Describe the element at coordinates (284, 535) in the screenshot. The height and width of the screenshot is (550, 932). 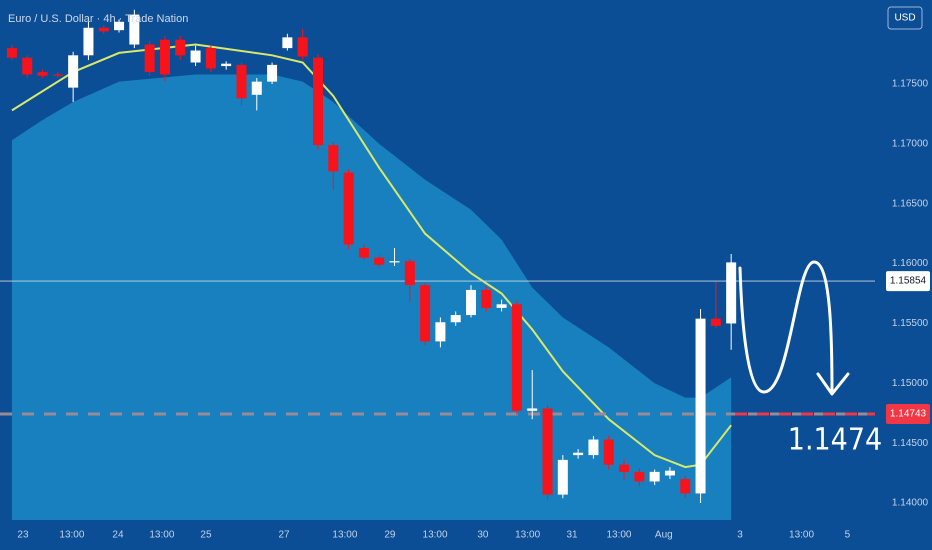
I see `x-tick-label: 27` at that location.